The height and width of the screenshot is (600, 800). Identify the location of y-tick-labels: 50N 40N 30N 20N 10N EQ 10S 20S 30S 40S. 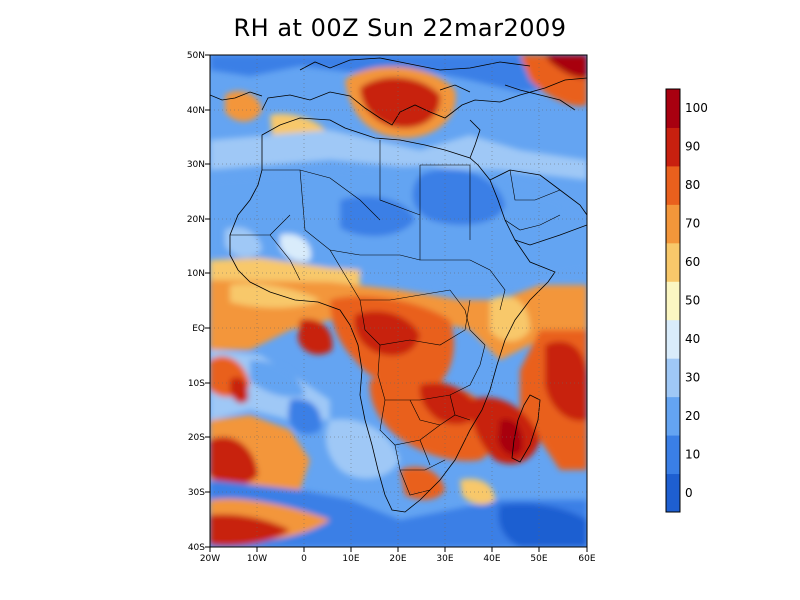
(196, 302).